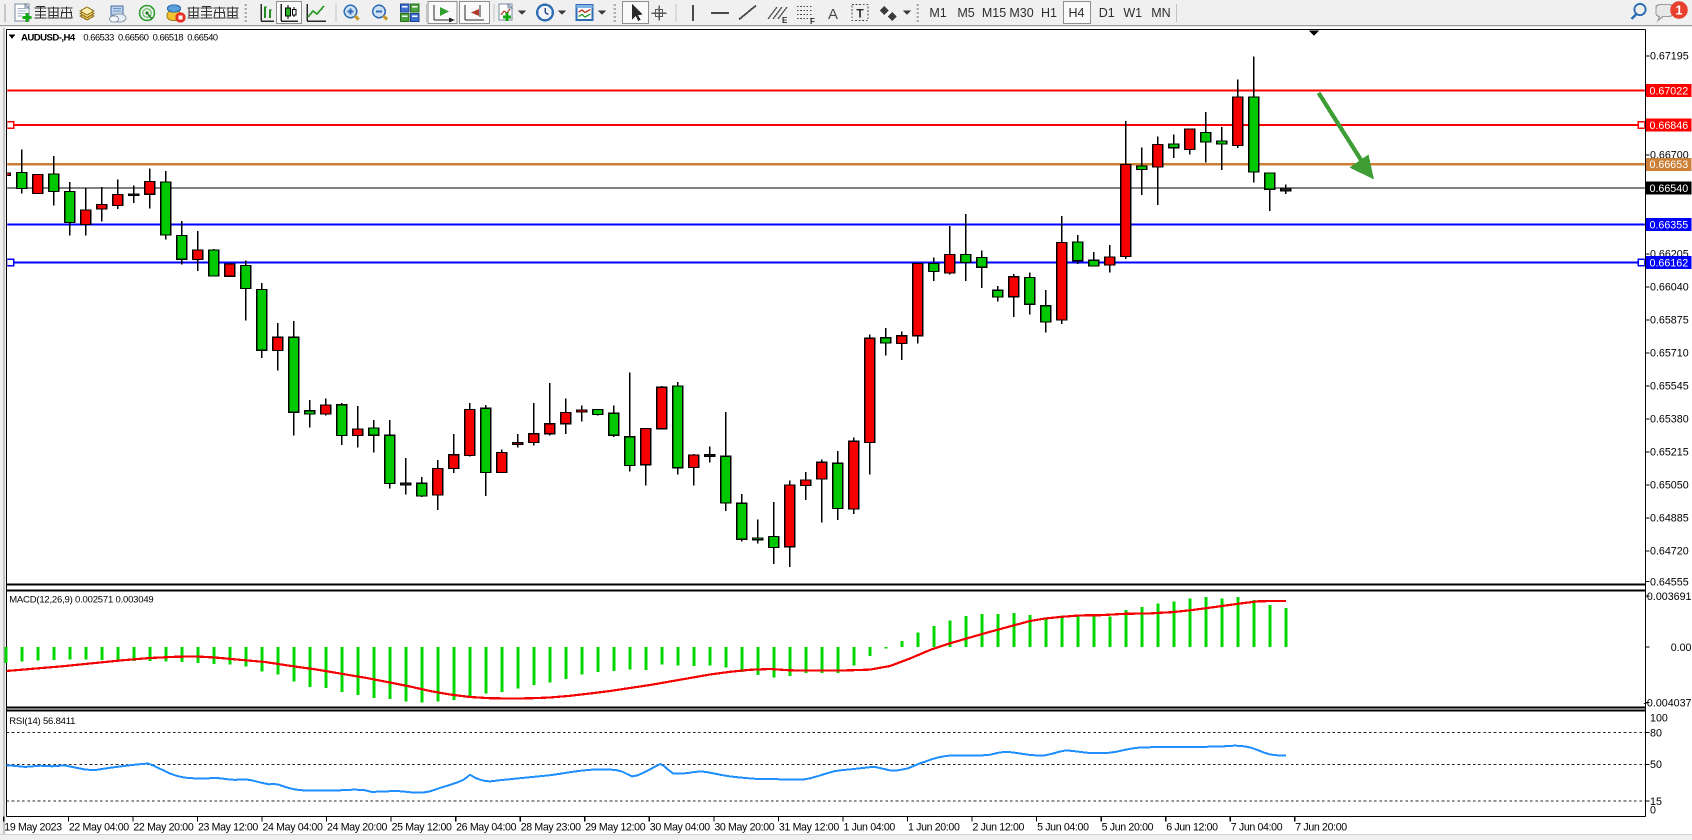 The width and height of the screenshot is (1692, 840). What do you see at coordinates (1653, 810) in the screenshot?
I see `svg-text: 0` at bounding box center [1653, 810].